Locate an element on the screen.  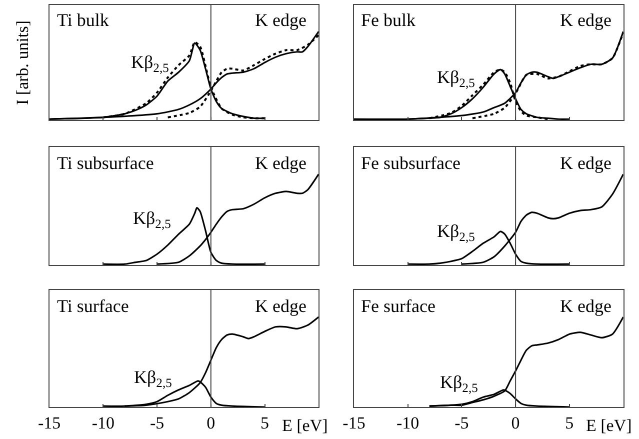
chart-title: Fe bulk is located at coordinates (388, 20).